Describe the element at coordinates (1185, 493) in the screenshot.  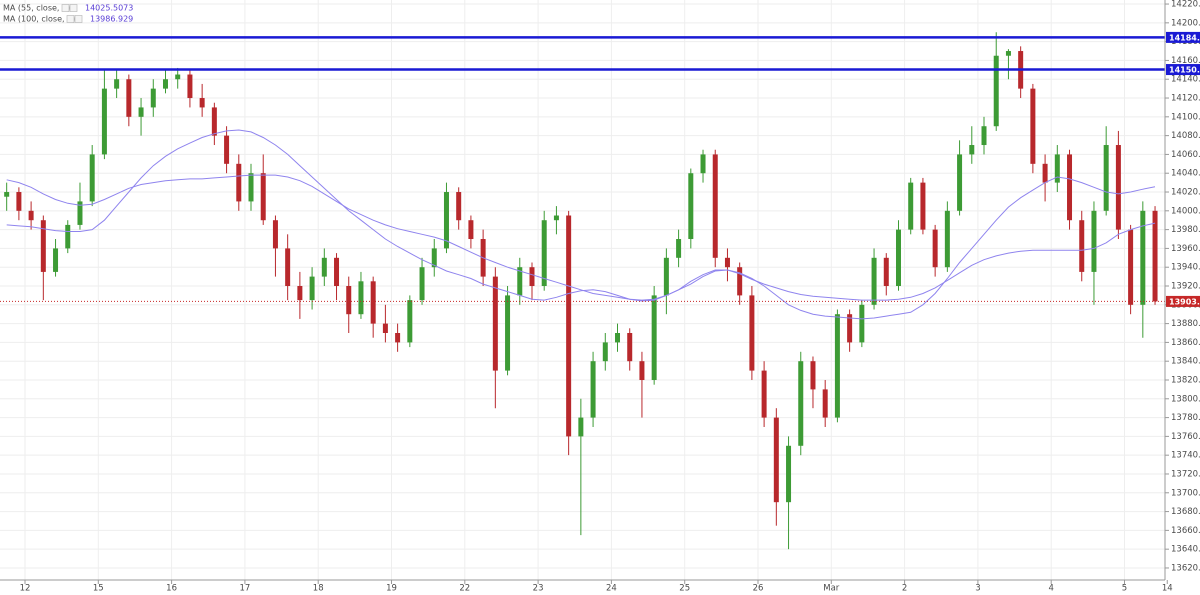
I see `y-tick-label: 13700.0` at that location.